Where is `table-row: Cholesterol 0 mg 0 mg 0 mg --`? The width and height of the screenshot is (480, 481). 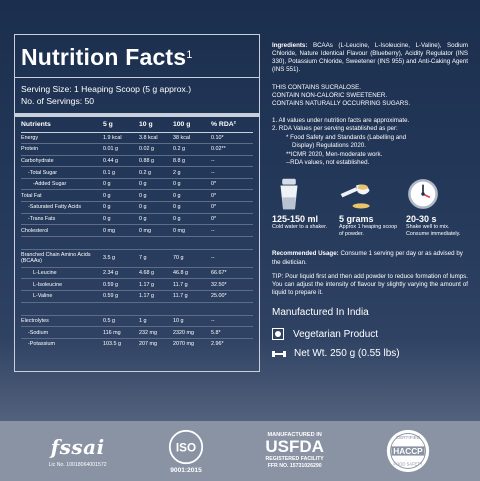 table-row: Cholesterol 0 mg 0 mg 0 mg -- is located at coordinates (137, 230).